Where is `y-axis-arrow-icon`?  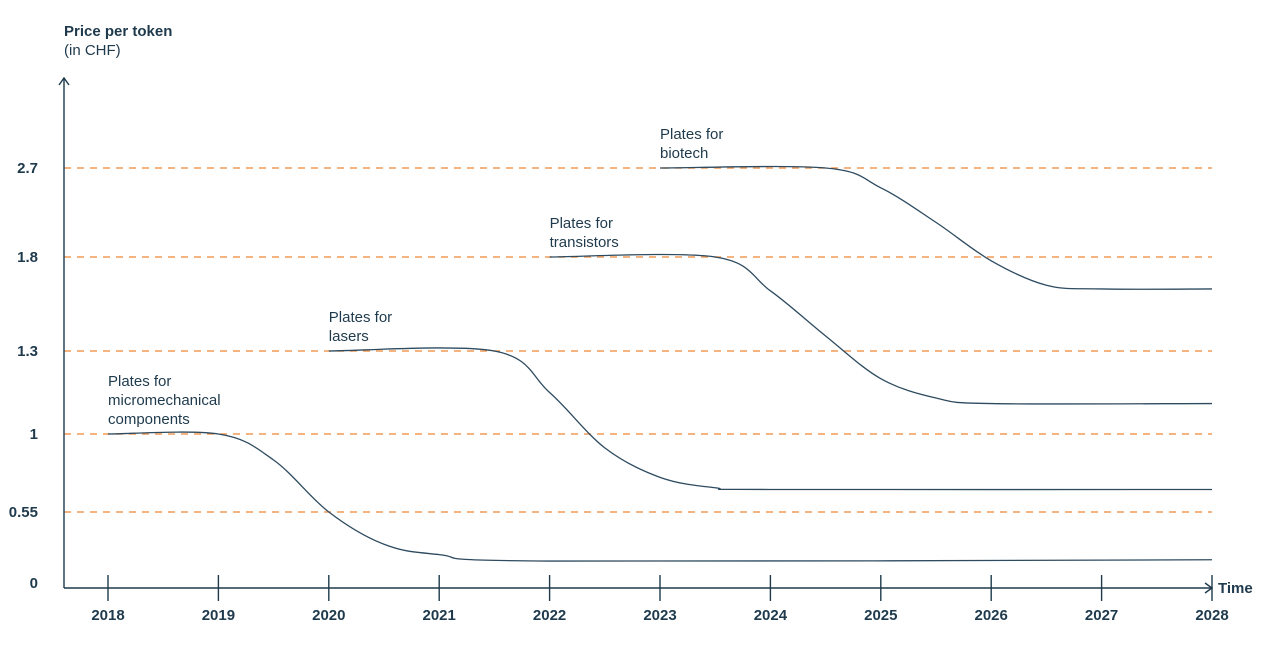
y-axis-arrow-icon is located at coordinates (64, 81).